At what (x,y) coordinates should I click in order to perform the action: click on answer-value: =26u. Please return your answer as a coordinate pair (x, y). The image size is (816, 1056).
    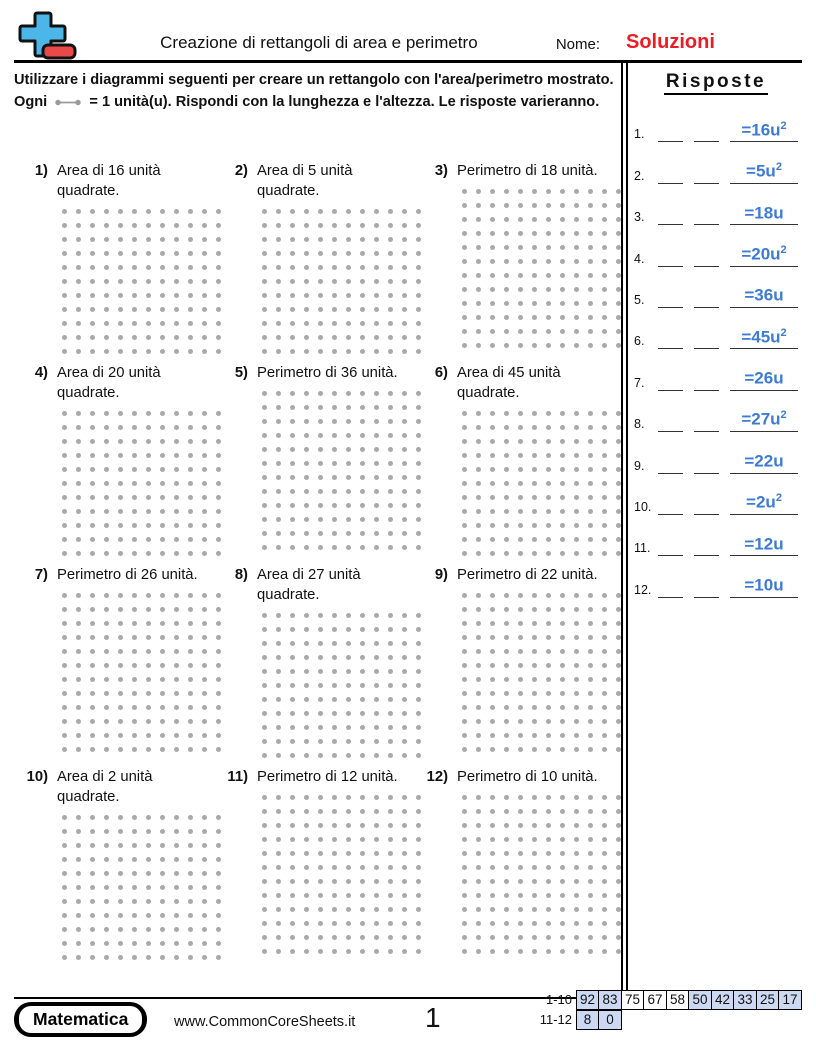
    Looking at the image, I should click on (764, 378).